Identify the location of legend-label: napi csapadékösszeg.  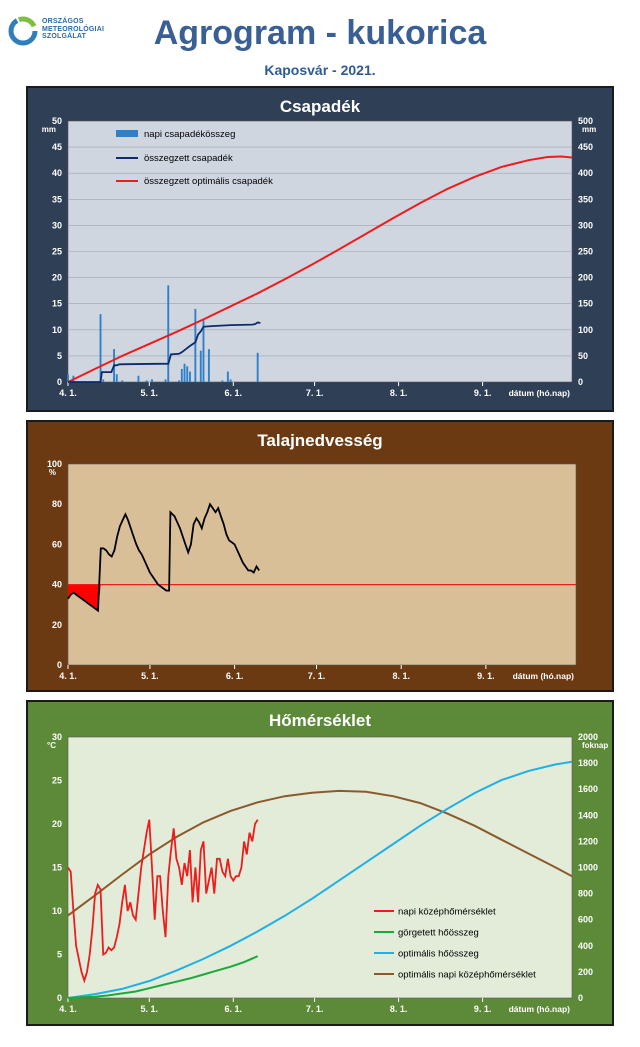
(189, 134).